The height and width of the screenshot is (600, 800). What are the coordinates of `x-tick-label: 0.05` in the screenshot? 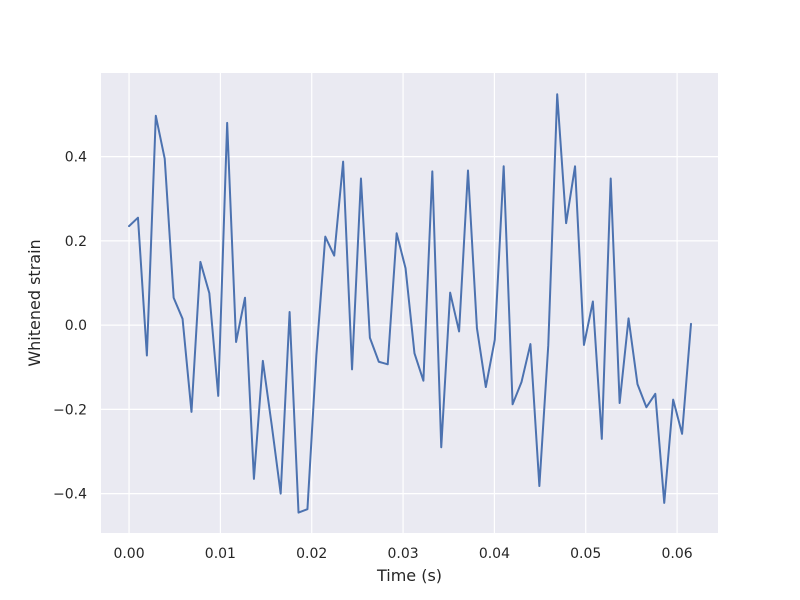 It's located at (585, 554).